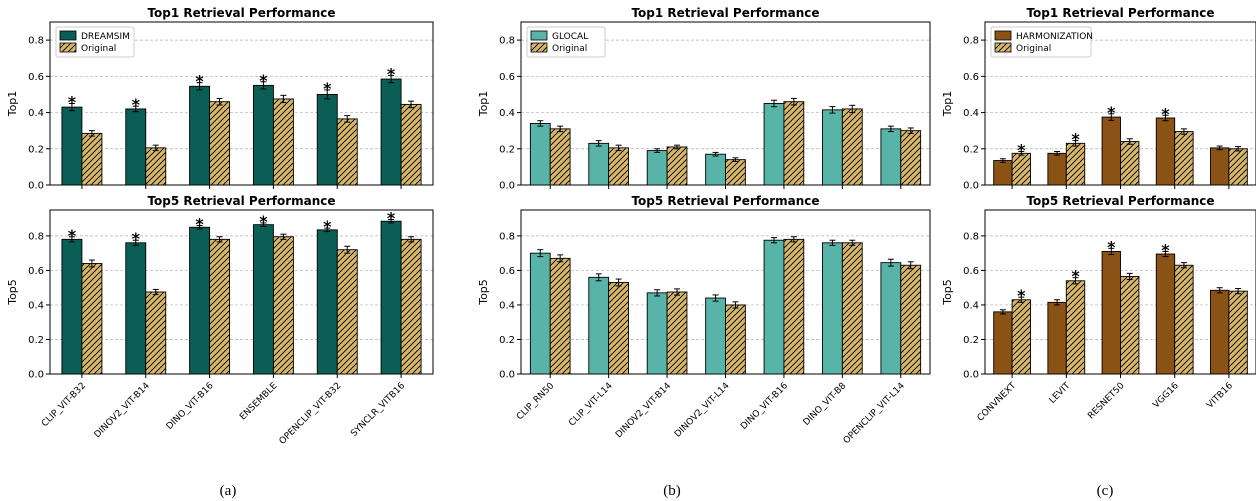  Describe the element at coordinates (311, 414) in the screenshot. I see `x-tick-label: OPENCLIP_VIT-B32` at that location.